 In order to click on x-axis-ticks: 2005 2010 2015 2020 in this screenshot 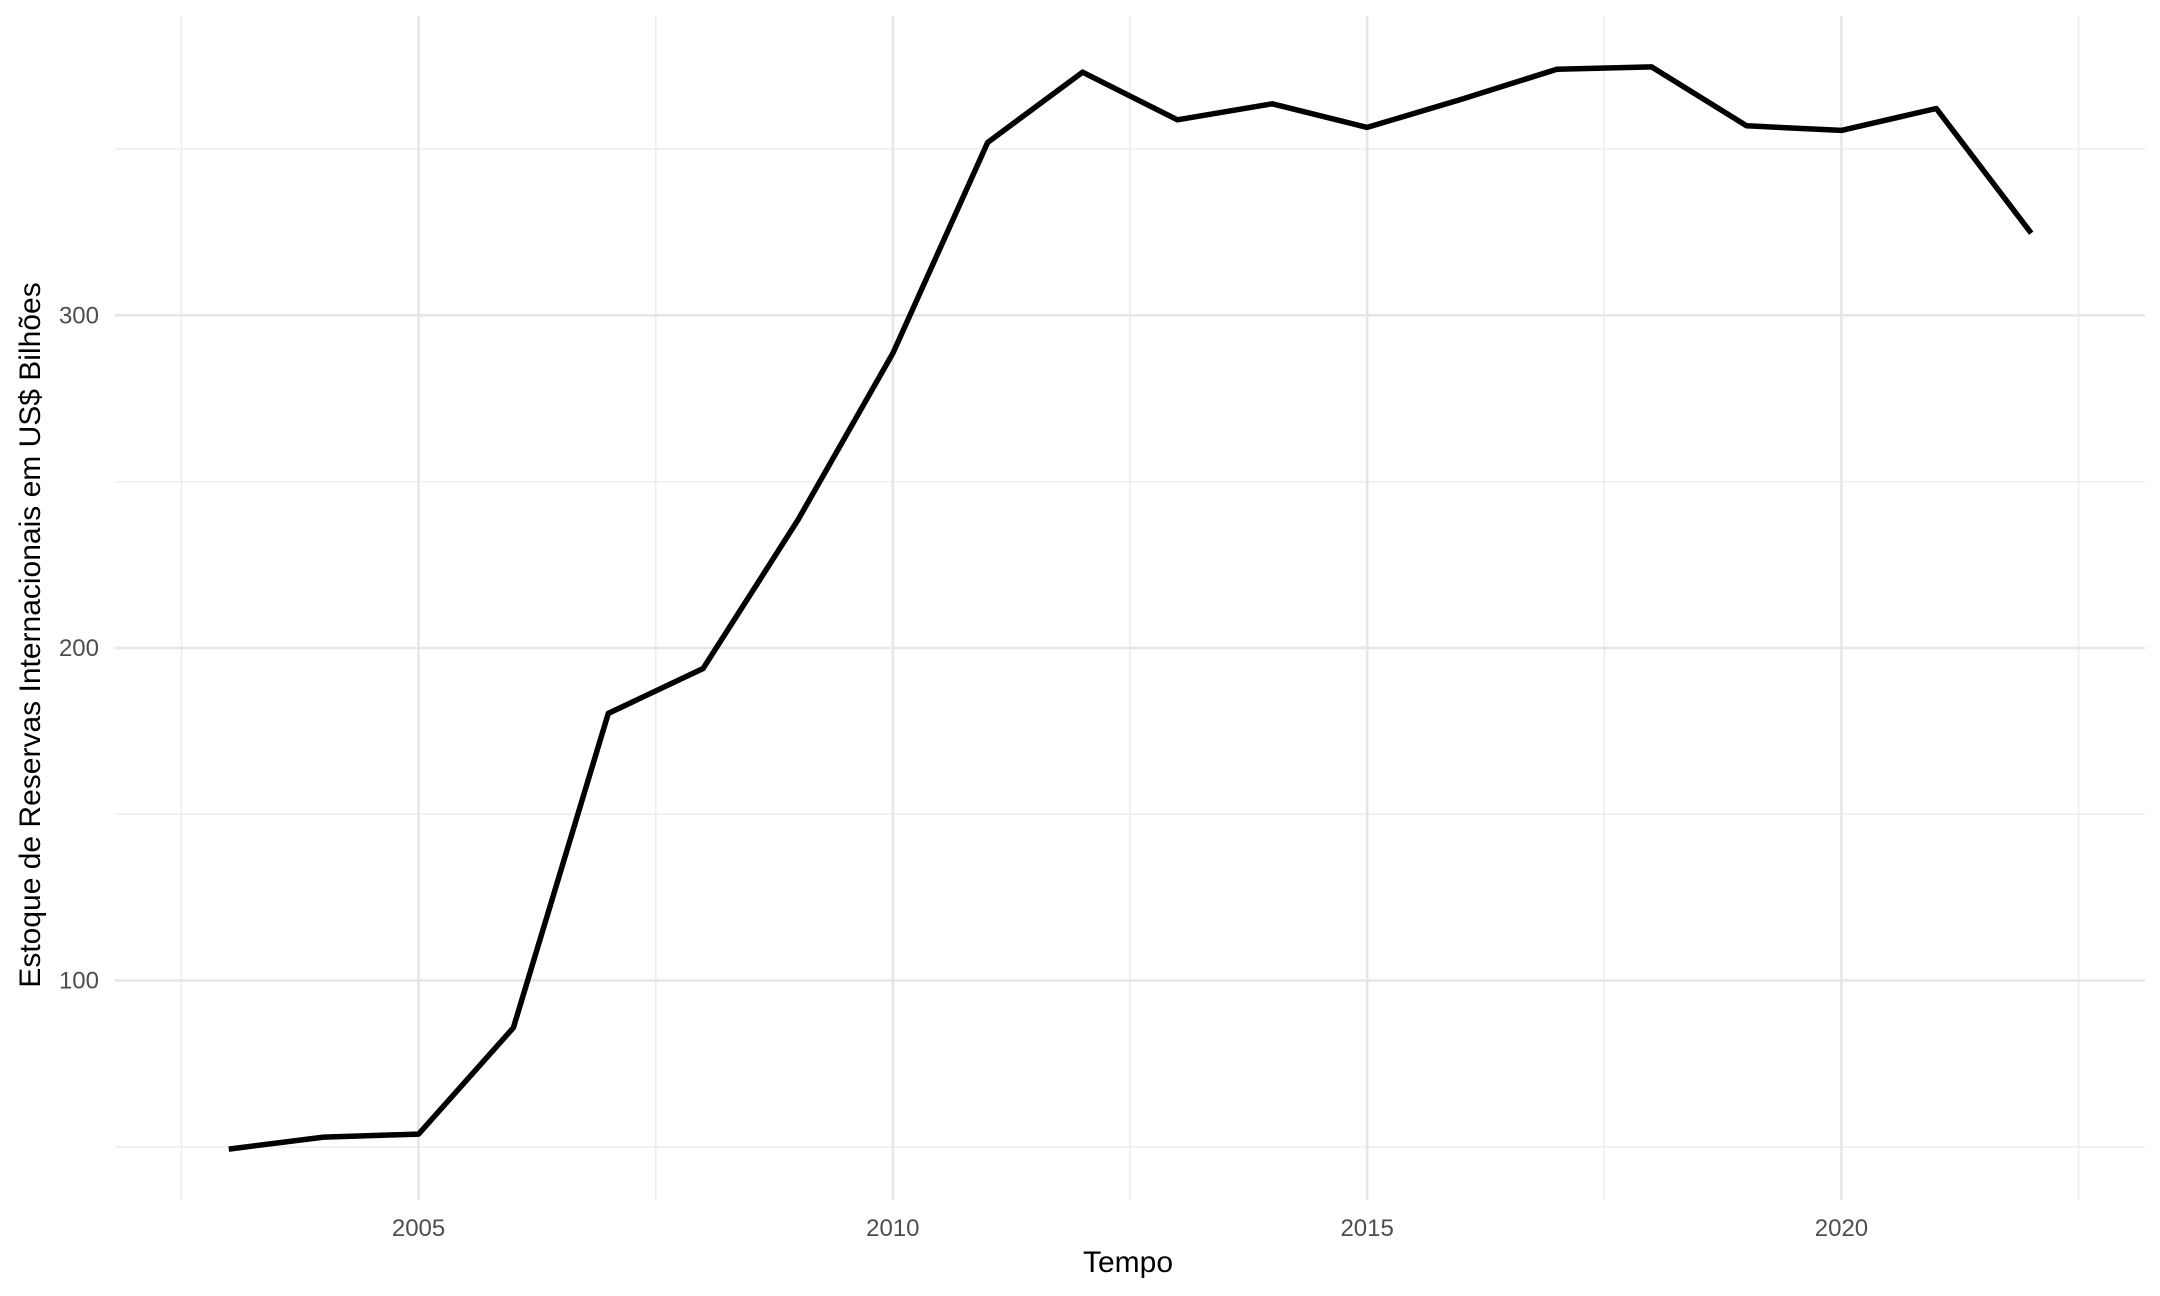, I will do `click(1130, 1228)`.